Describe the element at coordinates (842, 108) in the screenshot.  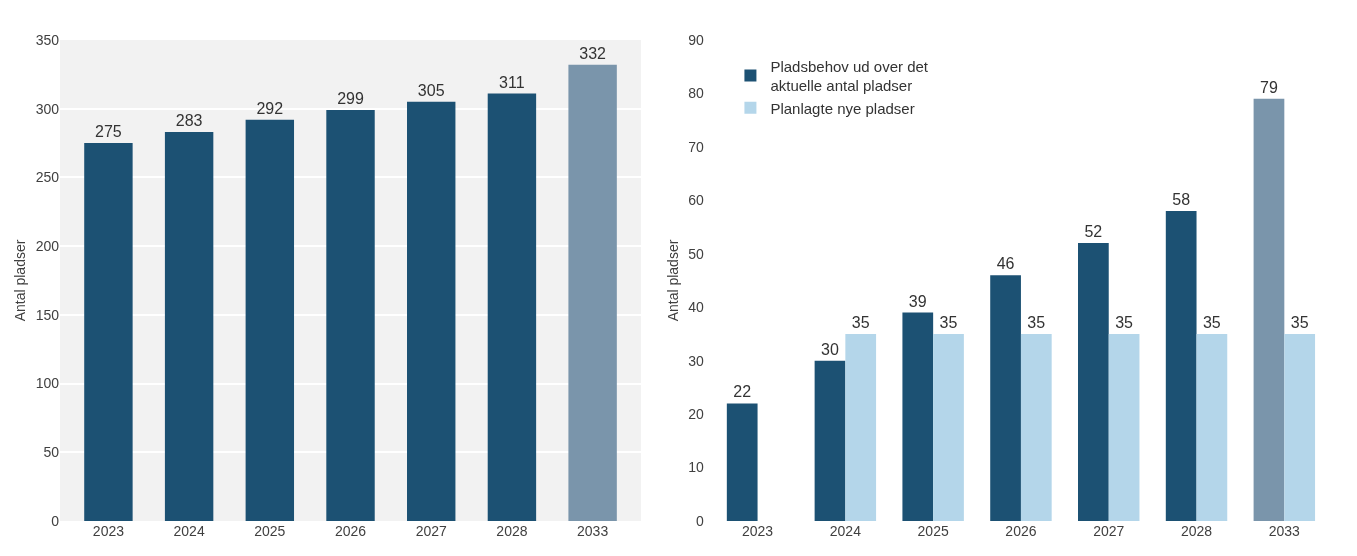
I see `legend-label: Planlagte nye pladser` at that location.